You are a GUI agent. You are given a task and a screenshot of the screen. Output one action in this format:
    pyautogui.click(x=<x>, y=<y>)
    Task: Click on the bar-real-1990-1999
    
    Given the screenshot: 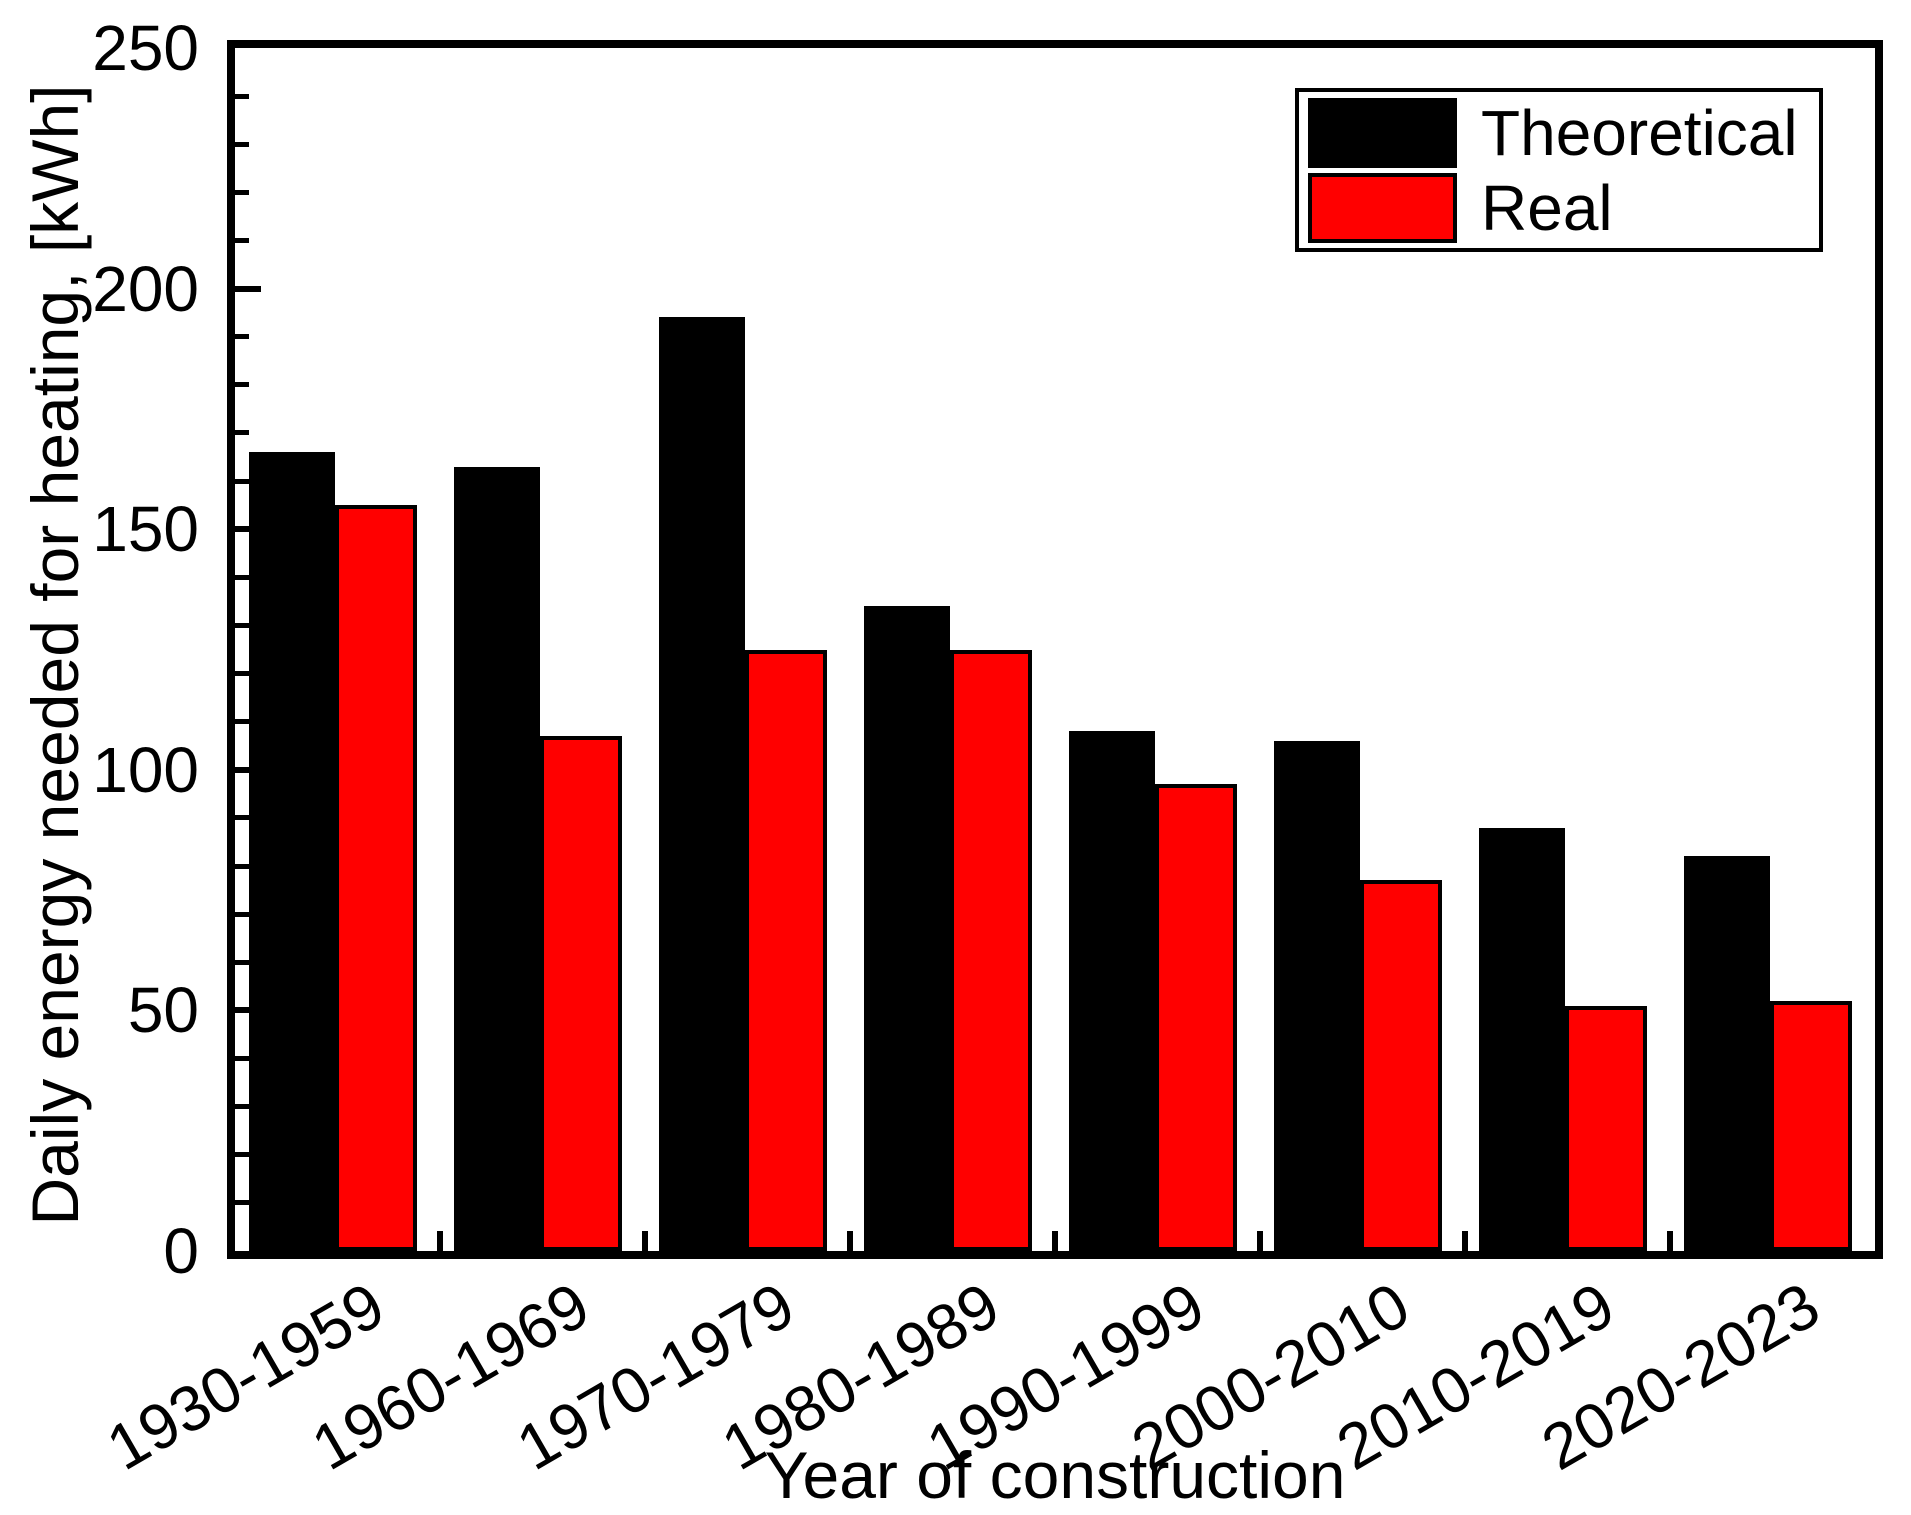 What is the action you would take?
    pyautogui.click(x=1196, y=1017)
    